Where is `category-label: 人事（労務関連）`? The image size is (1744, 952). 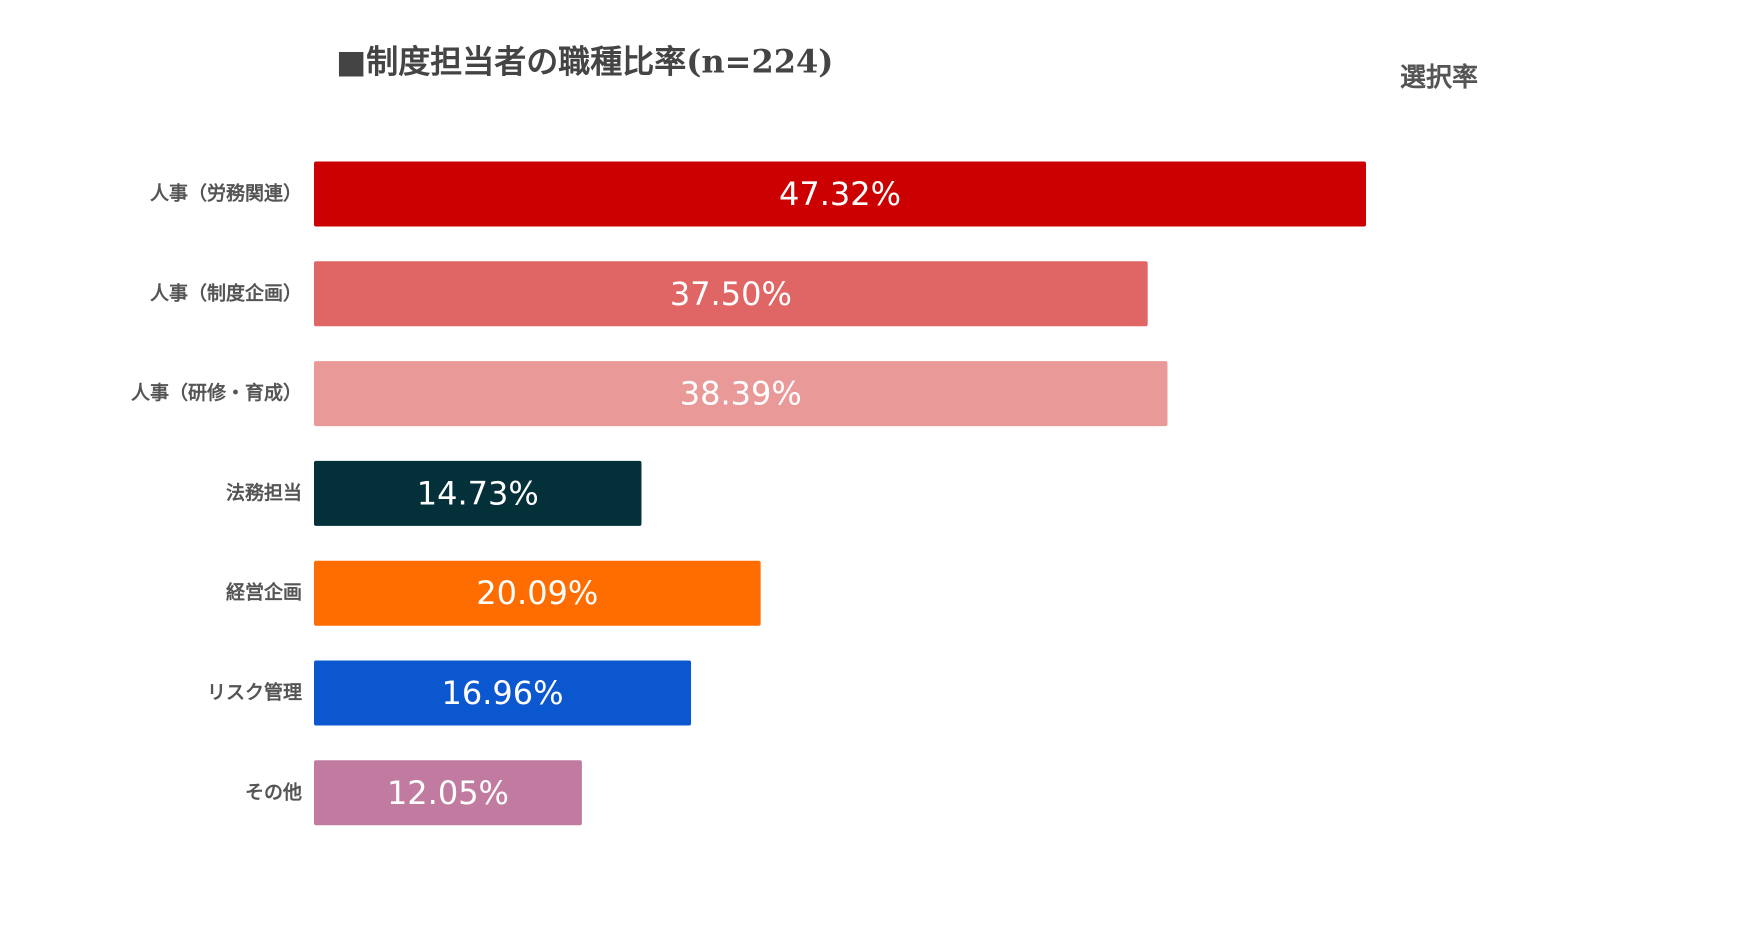
category-label: 人事（労務関連） is located at coordinates (226, 193).